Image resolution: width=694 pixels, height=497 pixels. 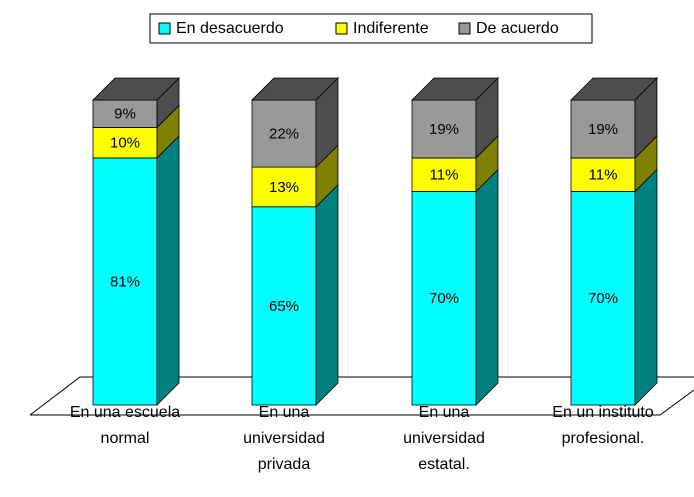 I want to click on value-label: 22%, so click(x=284, y=134).